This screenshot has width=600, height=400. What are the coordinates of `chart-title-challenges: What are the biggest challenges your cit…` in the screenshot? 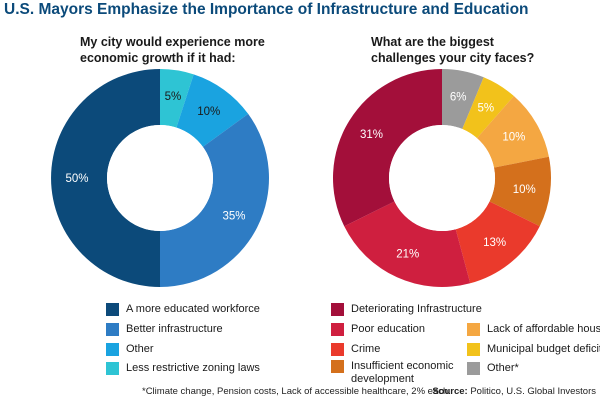 It's located at (471, 50).